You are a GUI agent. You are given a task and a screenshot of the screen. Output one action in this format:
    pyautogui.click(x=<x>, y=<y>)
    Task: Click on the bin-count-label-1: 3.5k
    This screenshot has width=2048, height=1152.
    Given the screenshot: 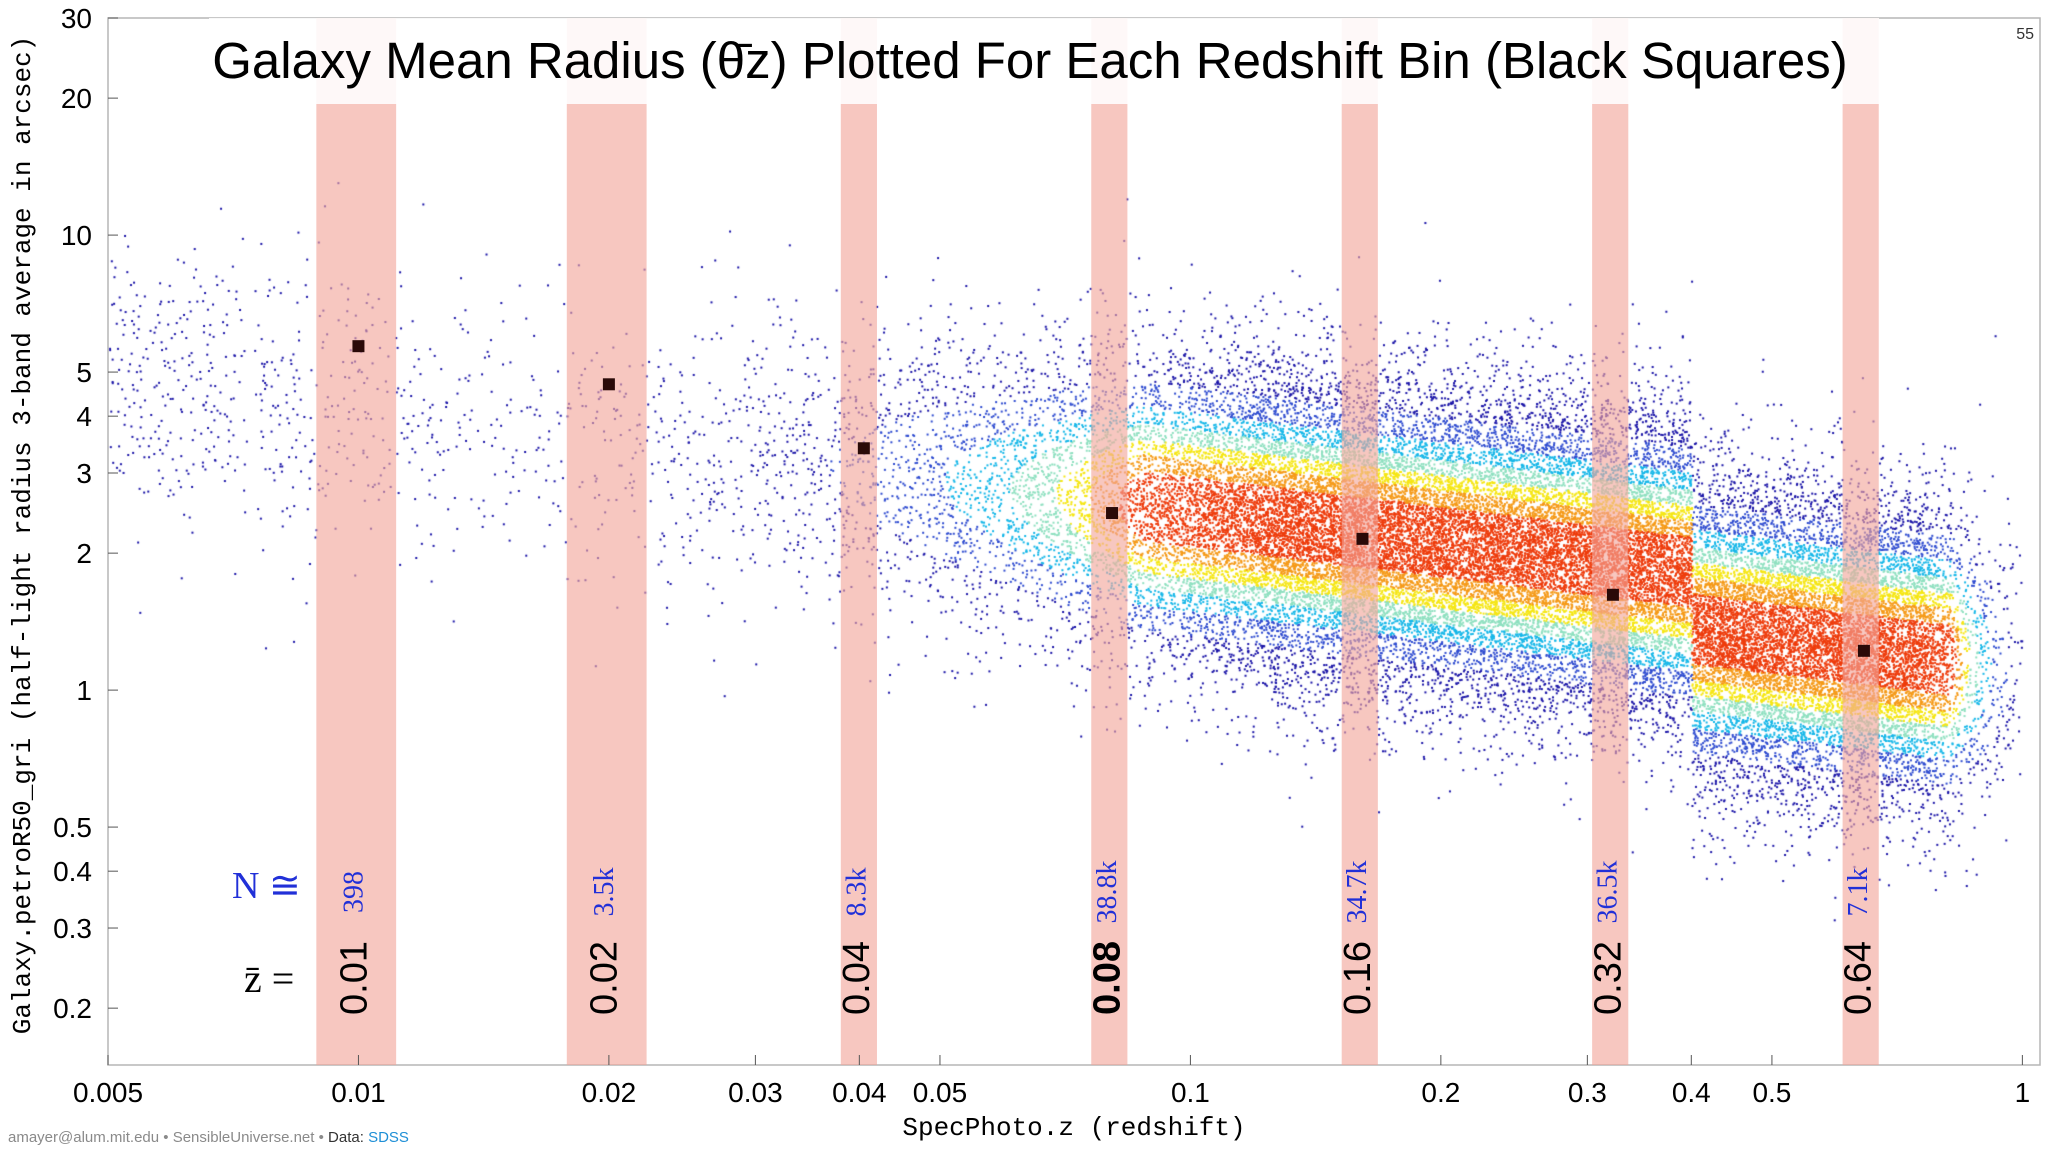 What is the action you would take?
    pyautogui.click(x=604, y=892)
    